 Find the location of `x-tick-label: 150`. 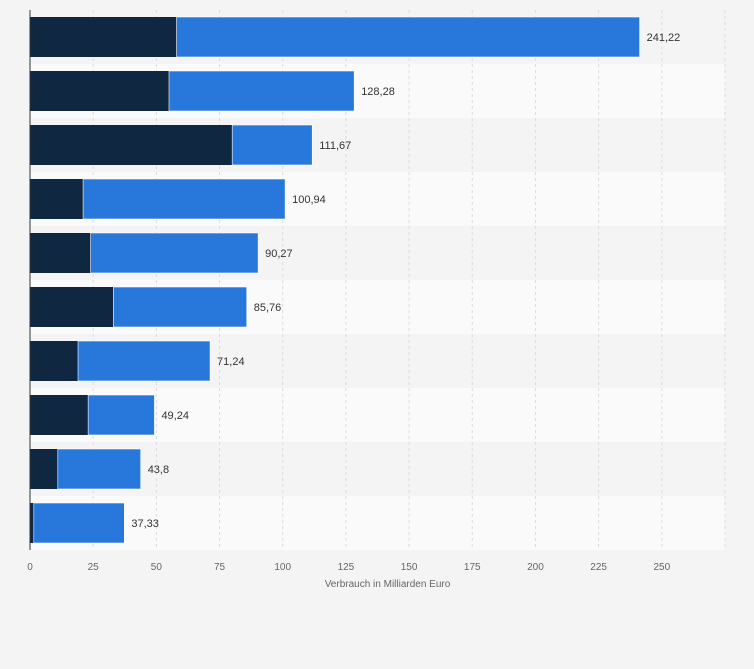

x-tick-label: 150 is located at coordinates (409, 567).